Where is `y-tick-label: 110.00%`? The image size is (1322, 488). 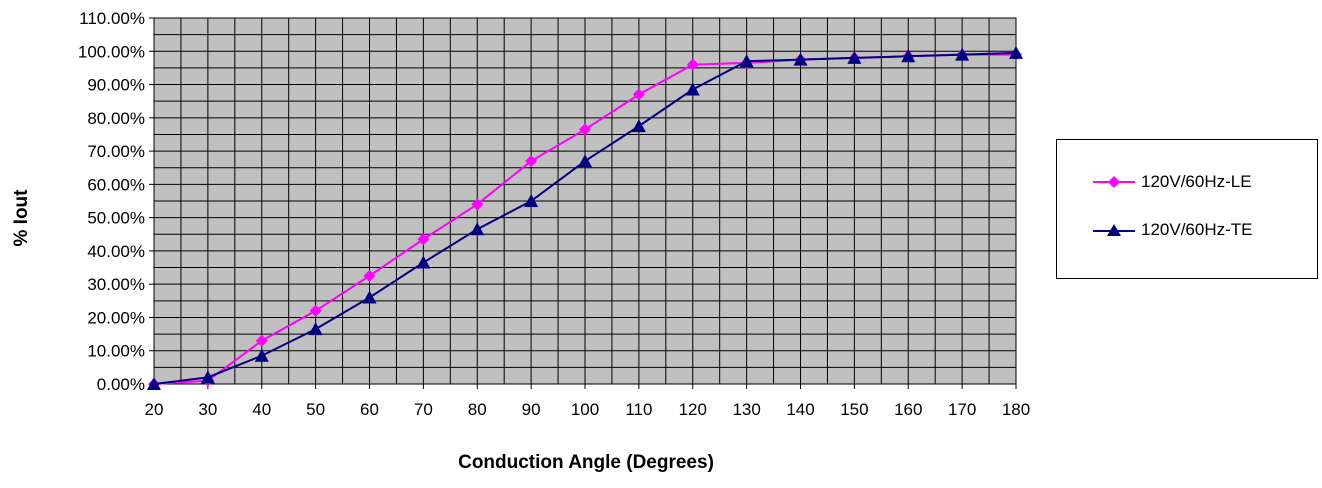 y-tick-label: 110.00% is located at coordinates (112, 18).